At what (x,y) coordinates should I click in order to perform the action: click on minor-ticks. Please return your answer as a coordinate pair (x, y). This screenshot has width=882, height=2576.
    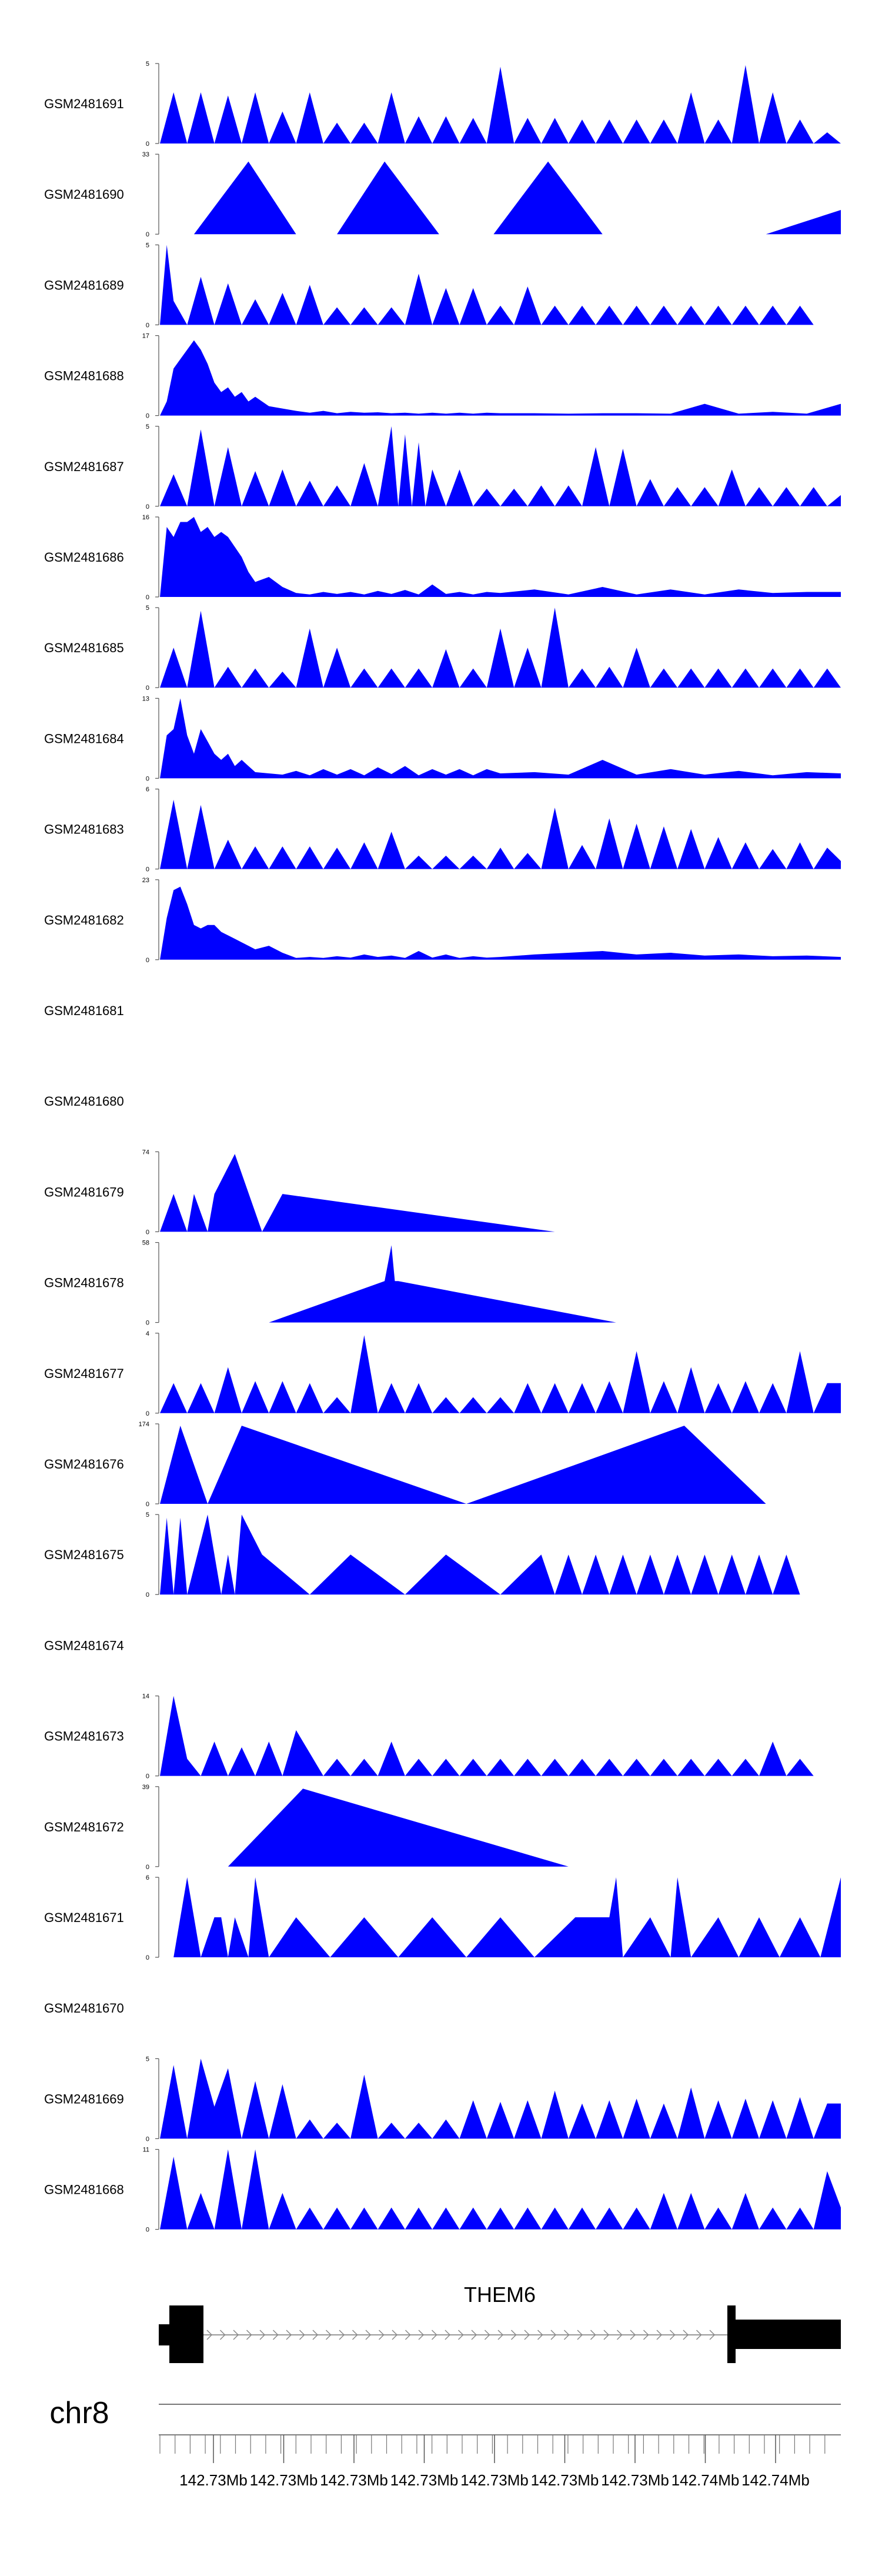
    Looking at the image, I should click on (492, 2444).